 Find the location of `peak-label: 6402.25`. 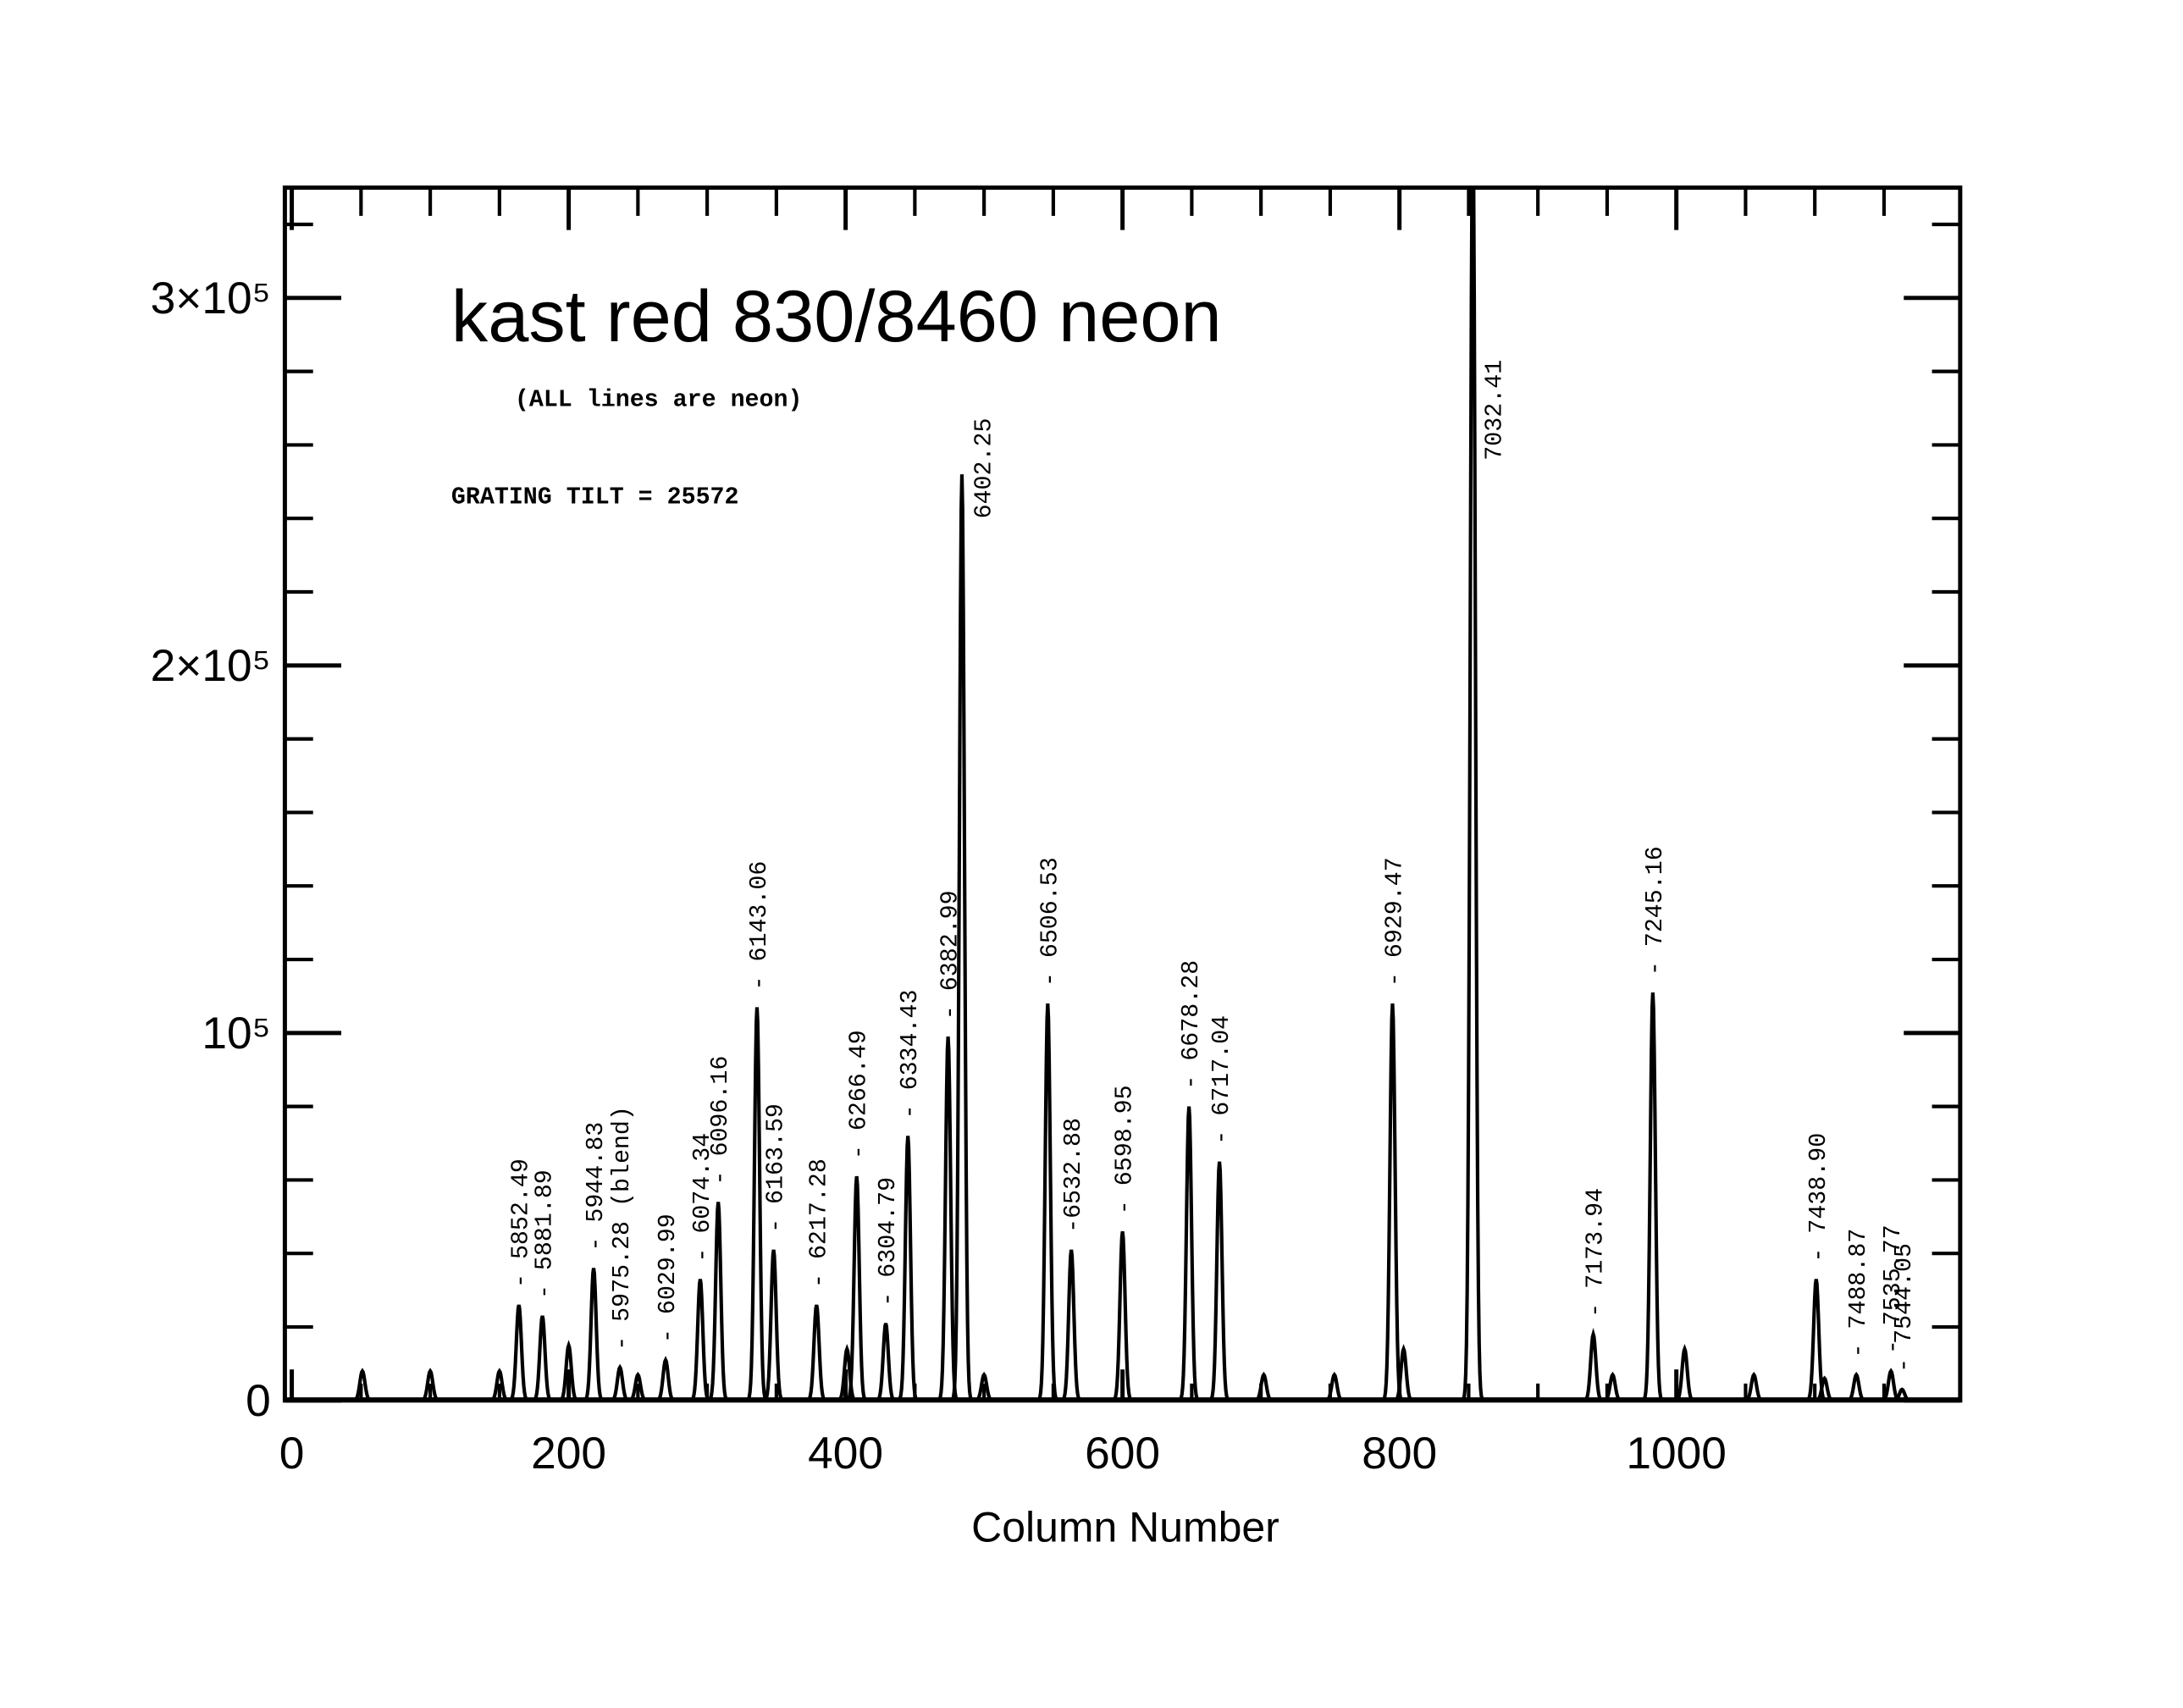

peak-label: 6402.25 is located at coordinates (984, 469).